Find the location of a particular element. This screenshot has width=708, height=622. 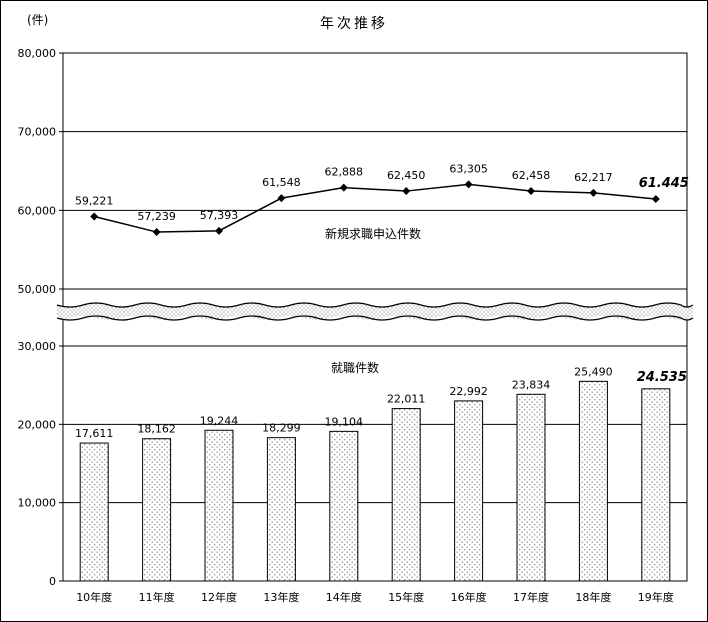

x-tick-label: 12年度 is located at coordinates (219, 597).